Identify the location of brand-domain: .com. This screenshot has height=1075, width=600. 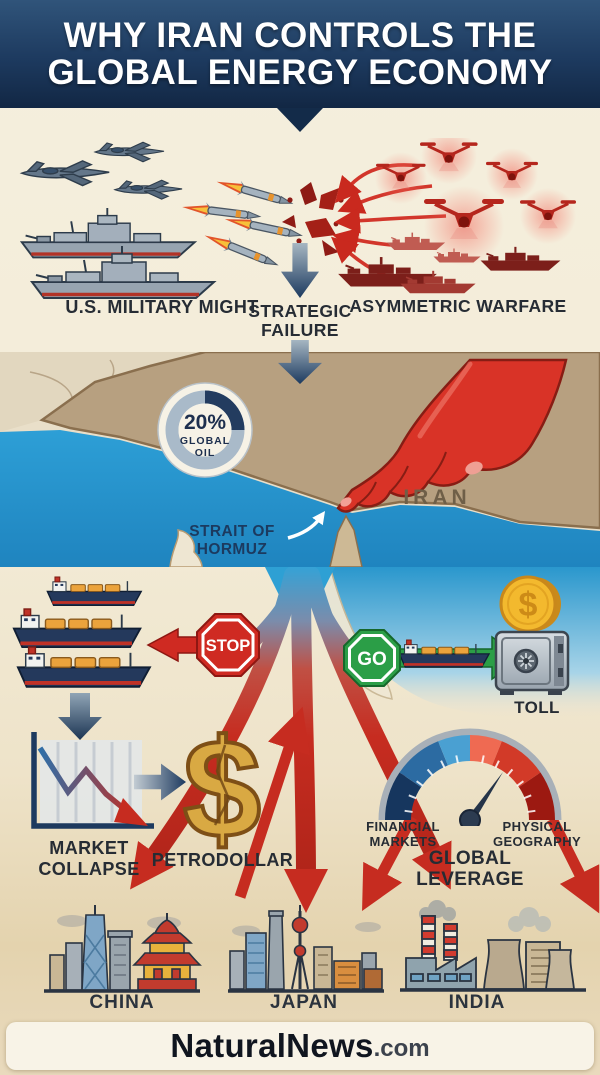
(401, 1048).